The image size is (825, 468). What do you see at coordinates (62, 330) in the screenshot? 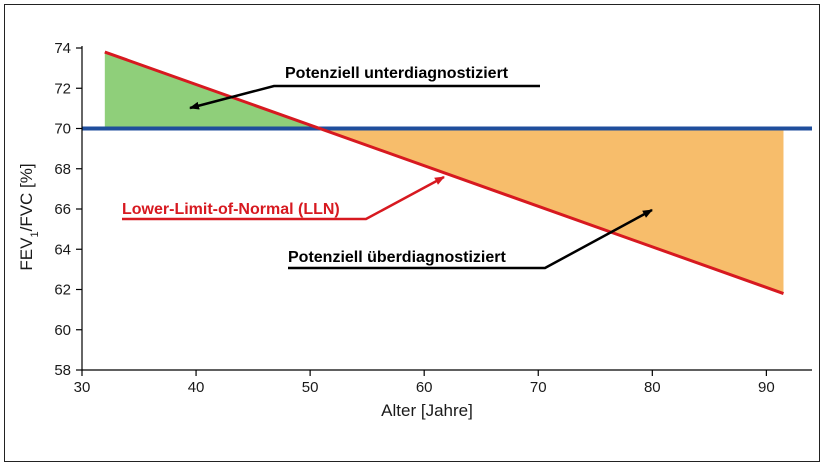
I see `y-tick-label: 60` at bounding box center [62, 330].